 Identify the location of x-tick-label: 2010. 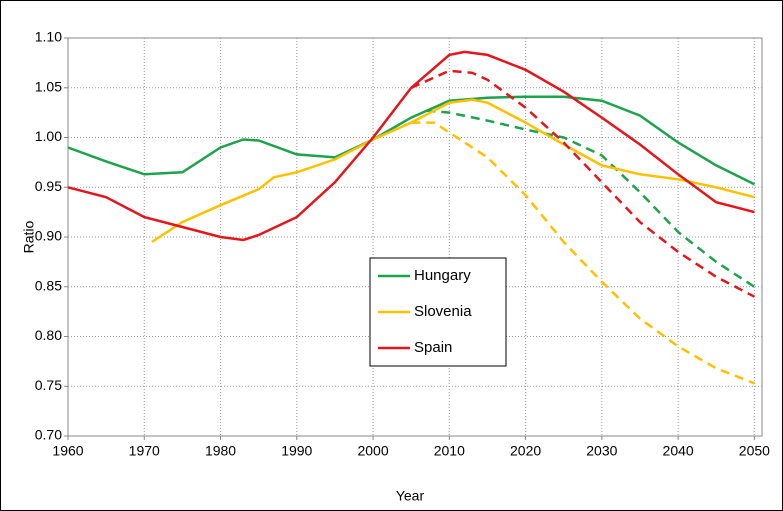
(449, 451).